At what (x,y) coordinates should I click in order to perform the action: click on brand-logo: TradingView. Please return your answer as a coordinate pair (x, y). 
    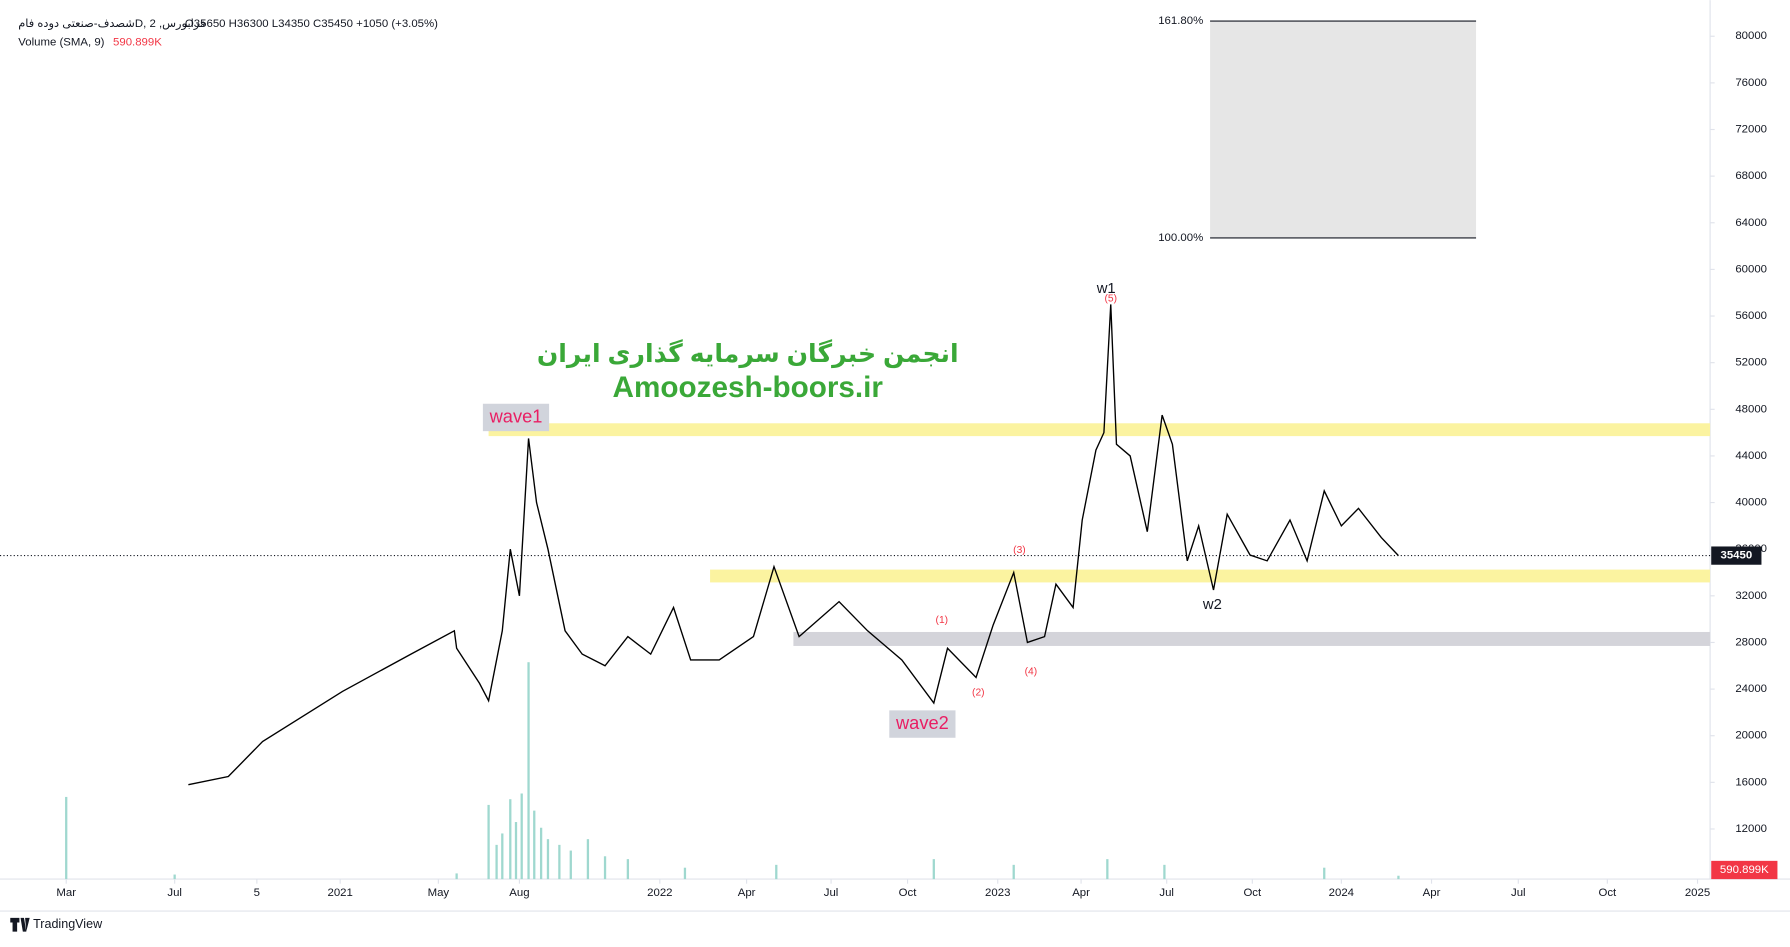
    Looking at the image, I should click on (56, 924).